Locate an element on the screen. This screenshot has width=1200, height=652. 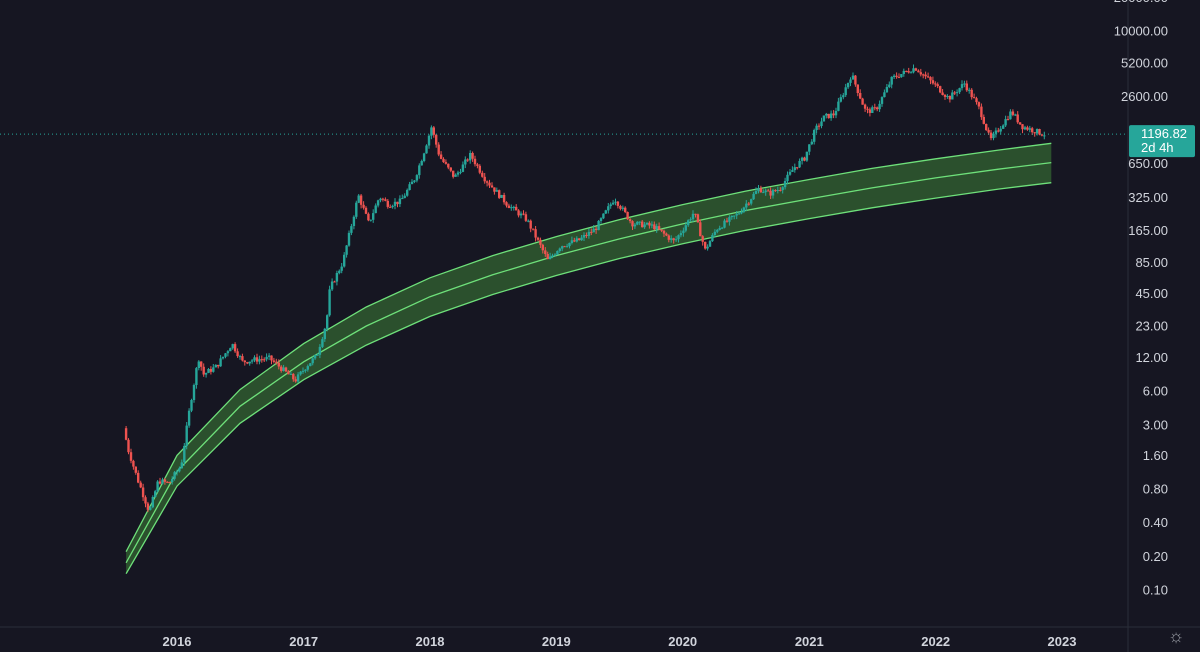
time-axis: 2016 2017 2018 2019 2020 2021 2022 2023 is located at coordinates (620, 641).